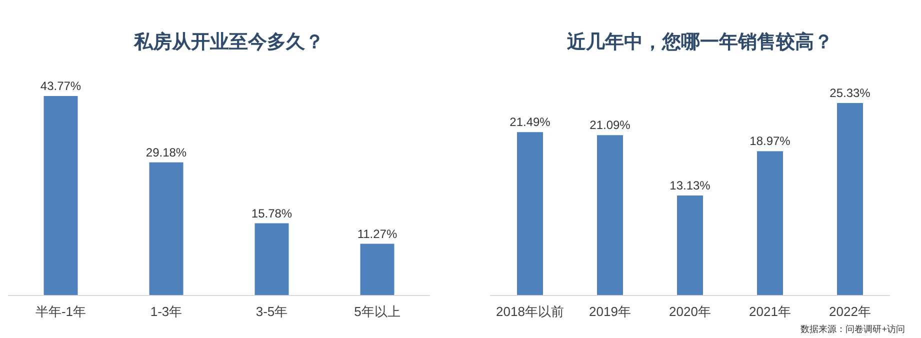 The height and width of the screenshot is (338, 921). I want to click on data-label: 25.33%, so click(850, 93).